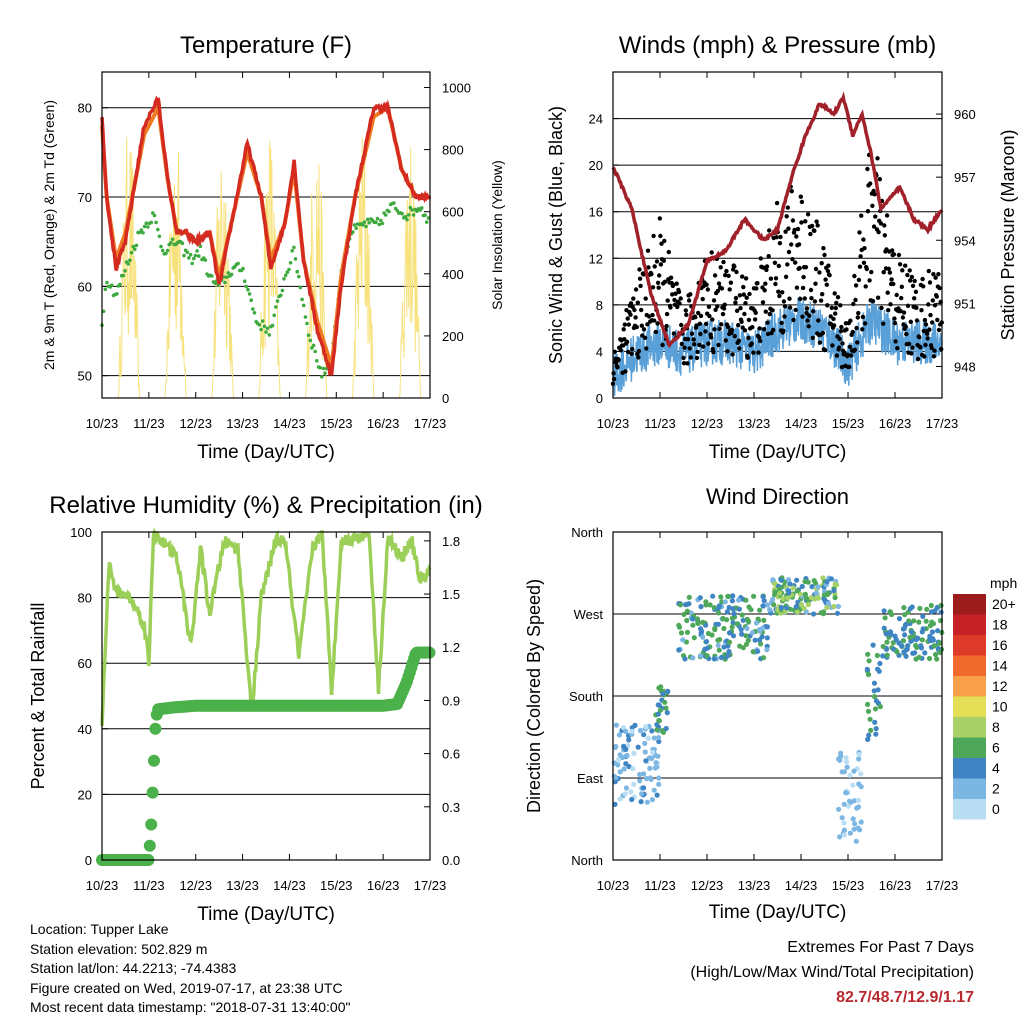  I want to click on y-tick-label: South, so click(586, 696).